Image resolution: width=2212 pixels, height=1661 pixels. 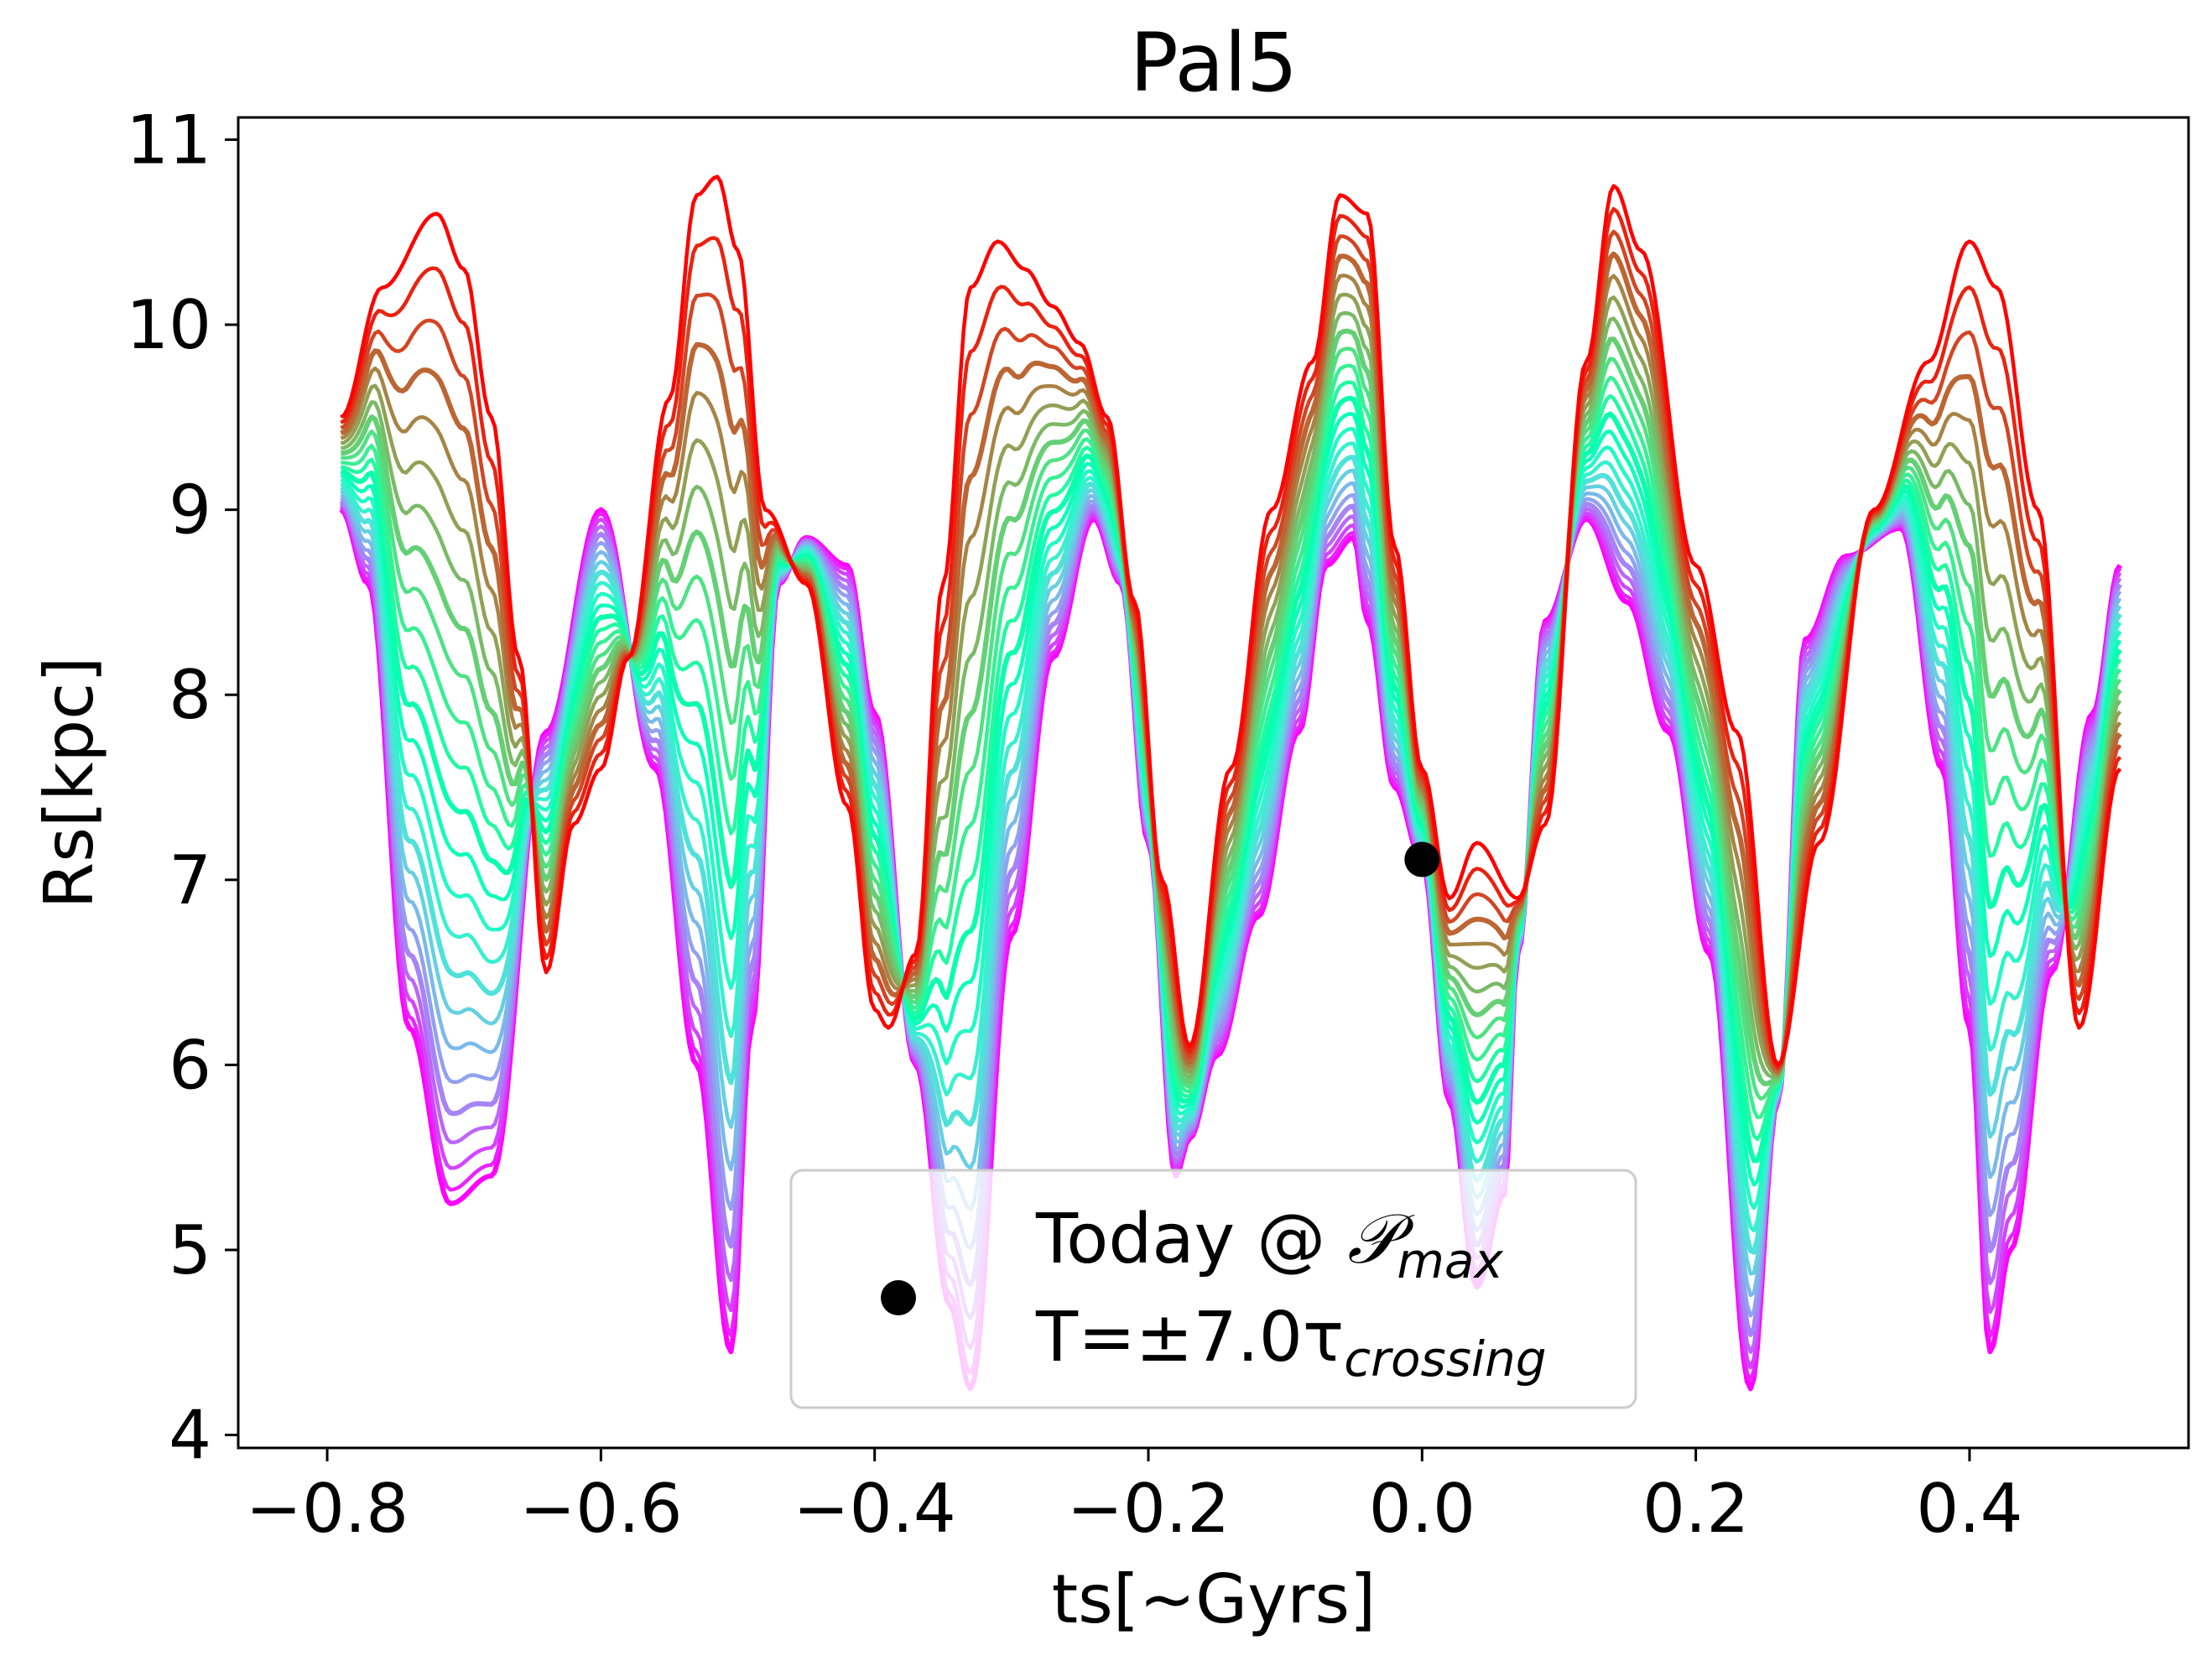 I want to click on x-tick-label: 0.2, so click(x=1695, y=1509).